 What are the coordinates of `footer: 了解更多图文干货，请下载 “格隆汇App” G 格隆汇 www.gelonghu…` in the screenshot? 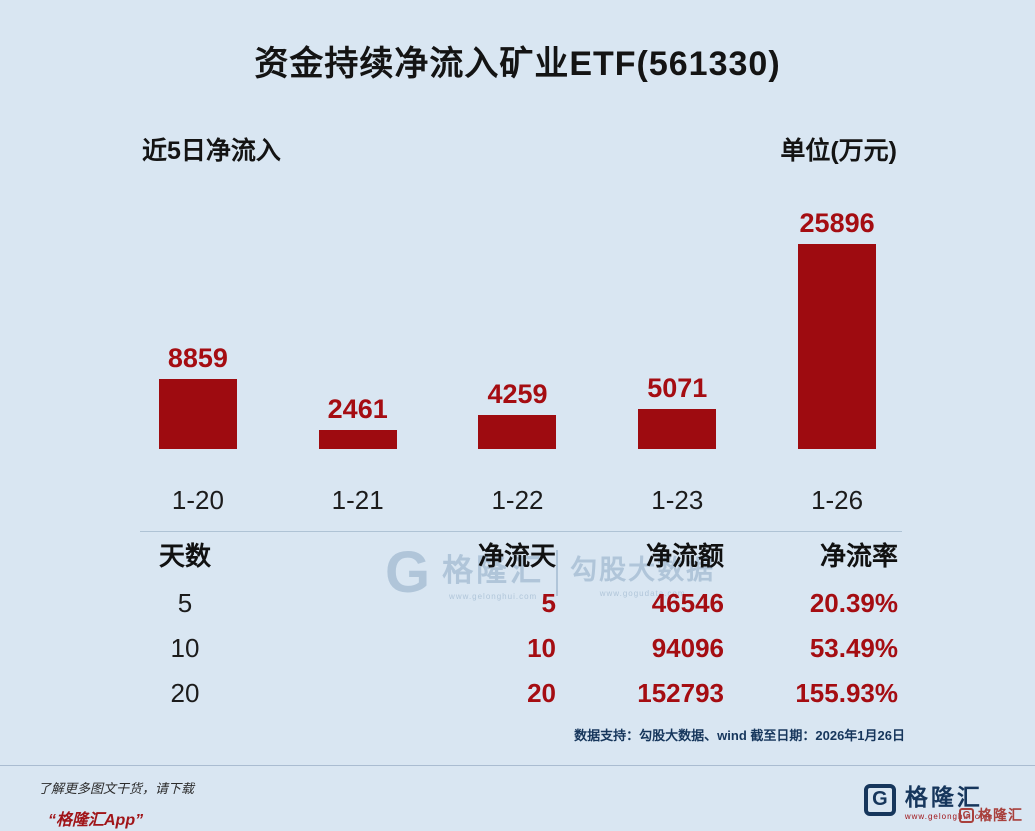 It's located at (517, 798).